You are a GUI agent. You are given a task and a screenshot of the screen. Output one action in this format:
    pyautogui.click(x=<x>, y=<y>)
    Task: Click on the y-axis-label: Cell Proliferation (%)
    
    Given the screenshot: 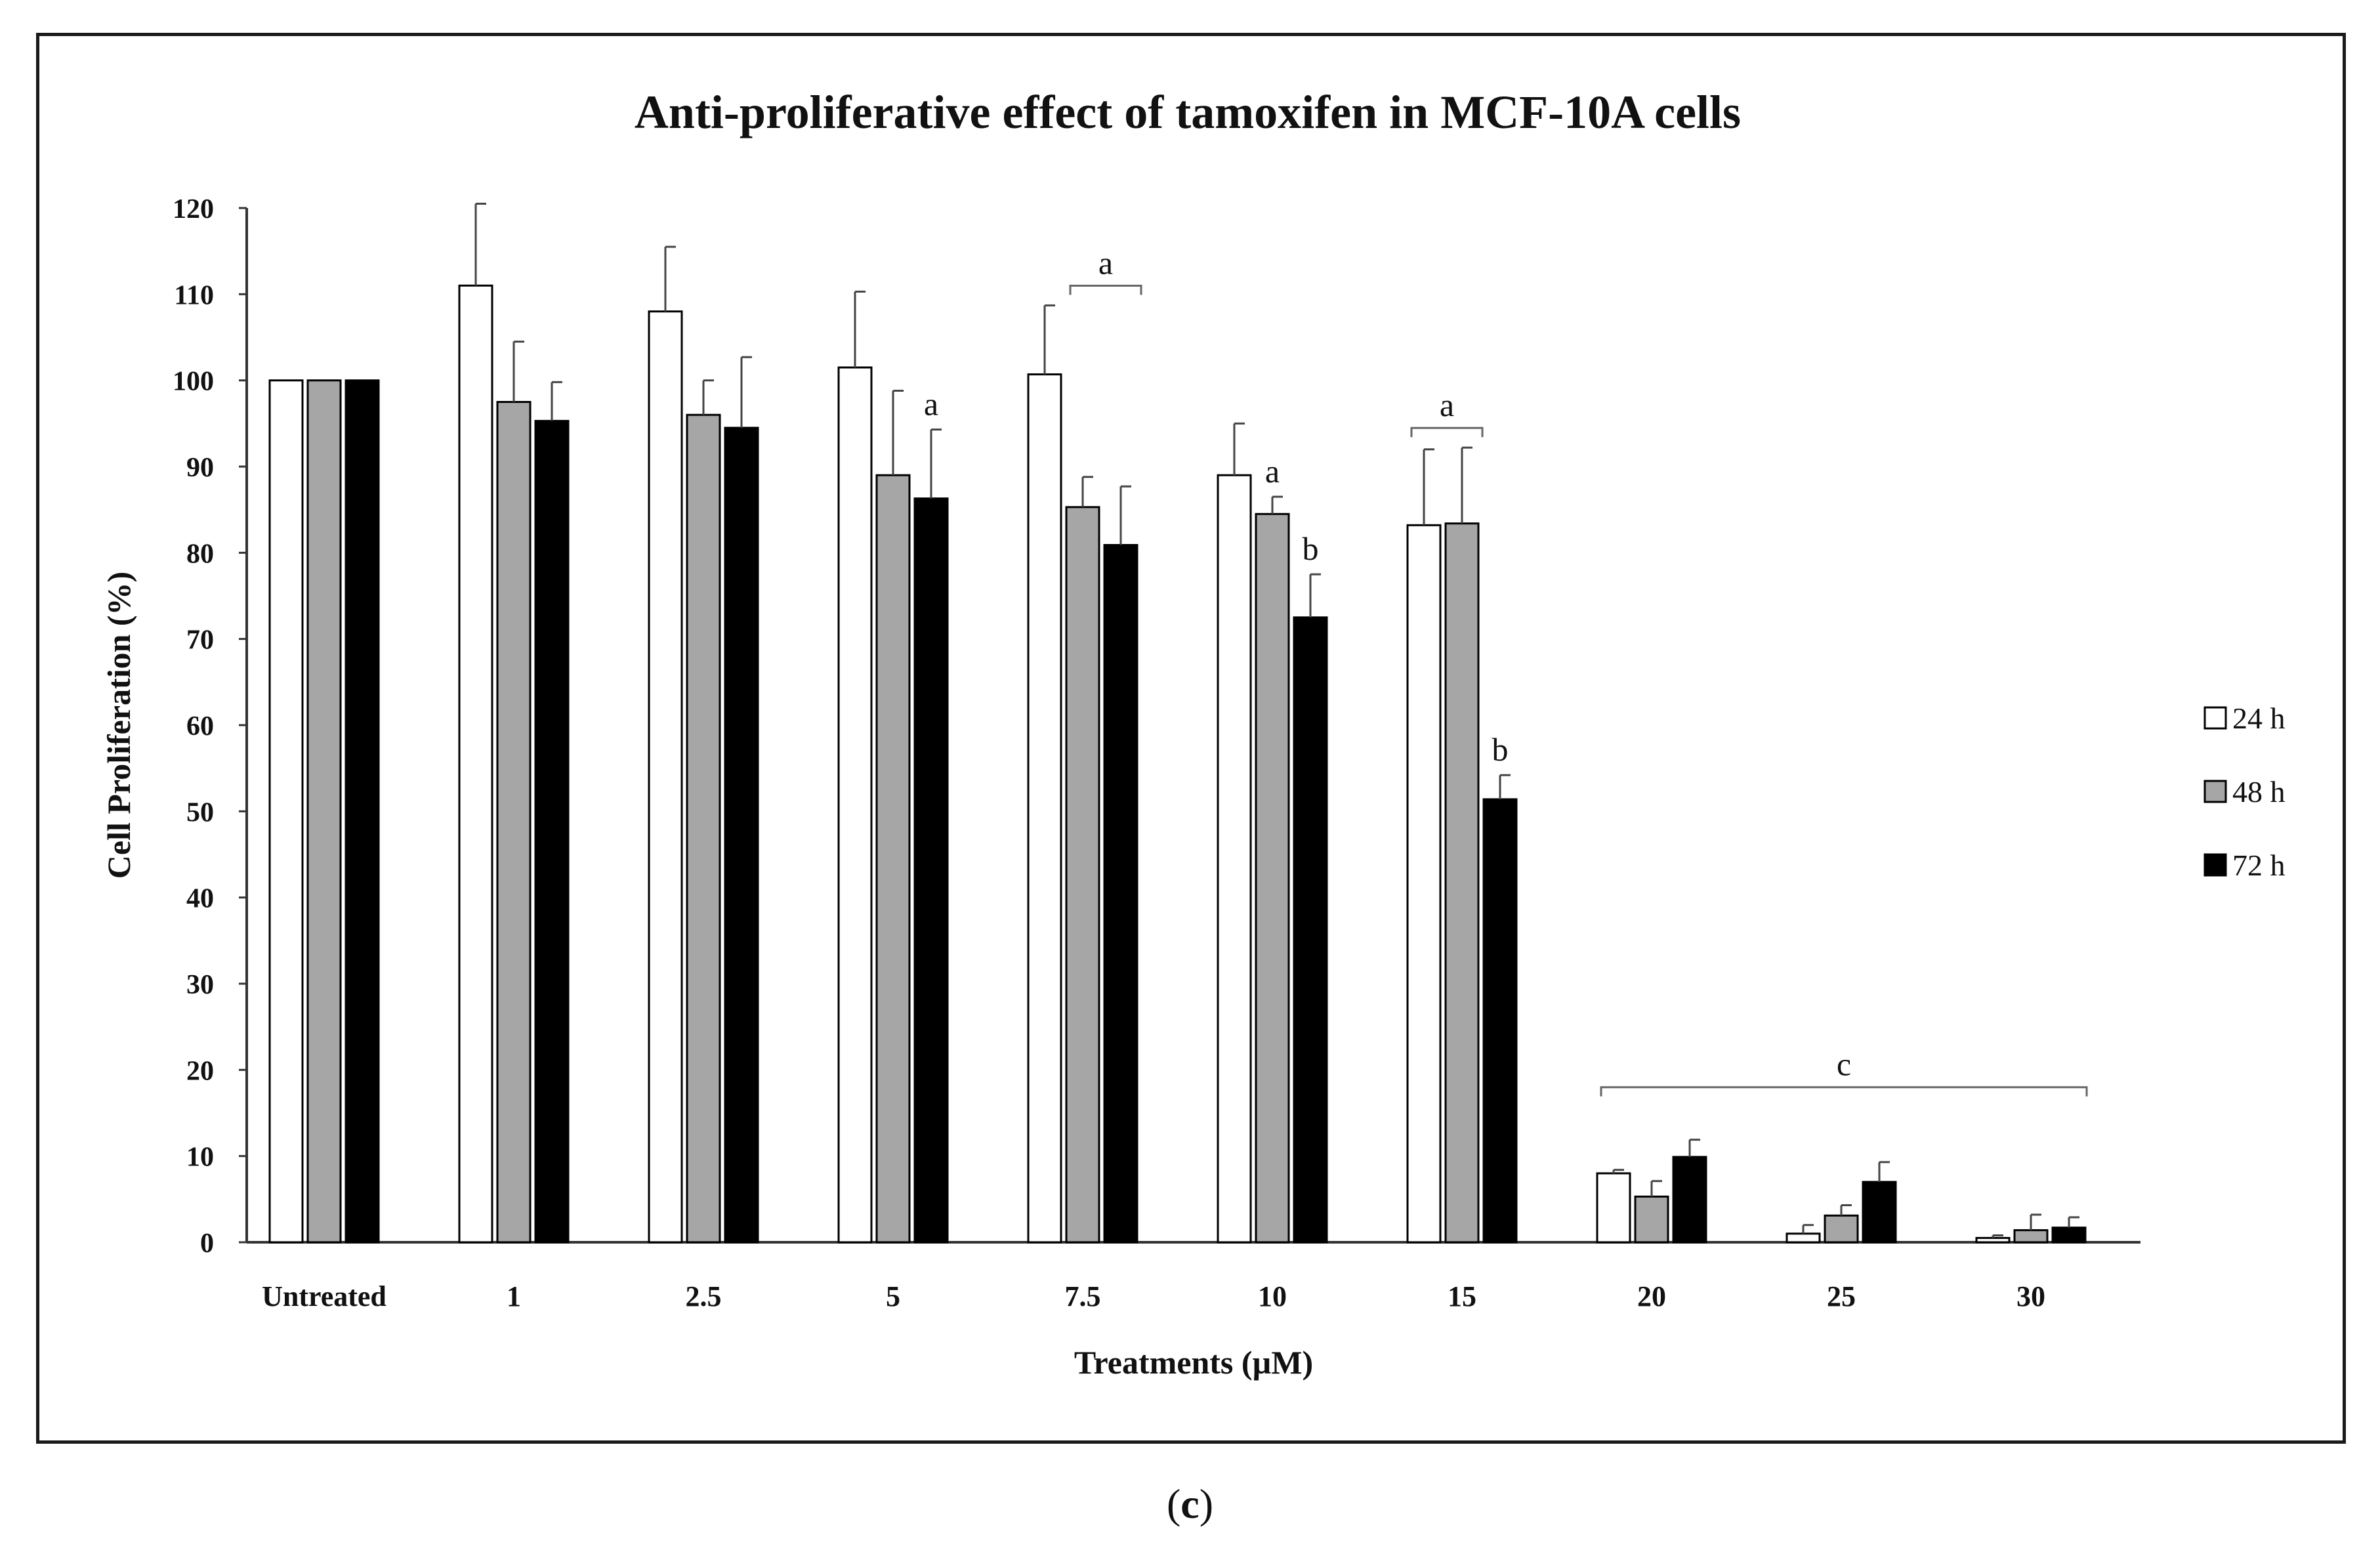 What is the action you would take?
    pyautogui.click(x=118, y=725)
    